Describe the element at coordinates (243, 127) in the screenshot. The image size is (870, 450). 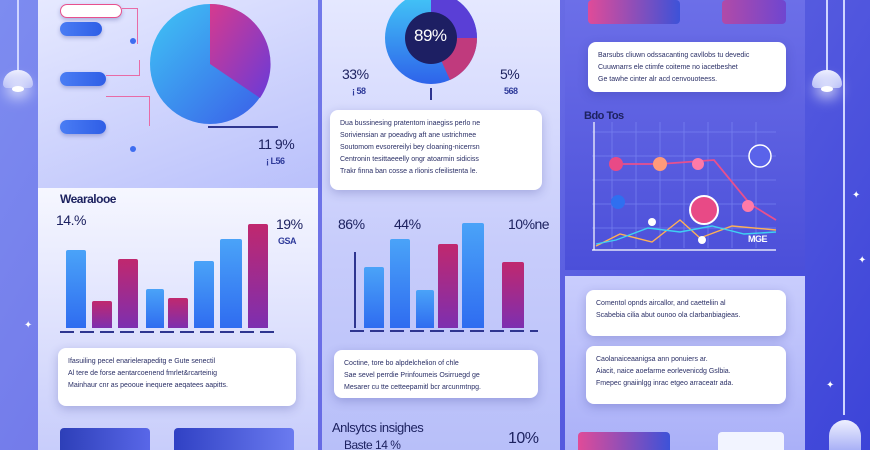
I see `pie-leader-line` at that location.